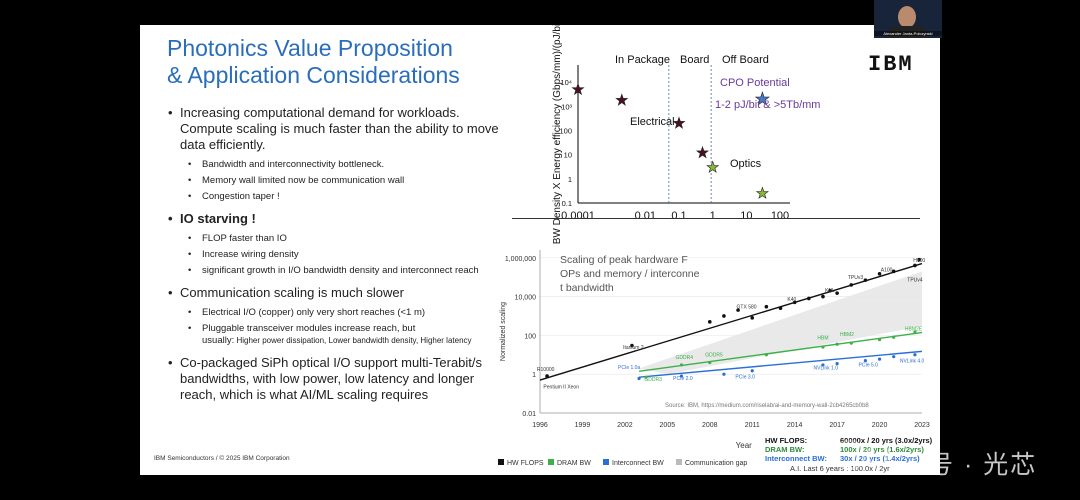 The width and height of the screenshot is (1080, 500). What do you see at coordinates (856, 278) in the screenshot?
I see `point-label: TPUv3` at bounding box center [856, 278].